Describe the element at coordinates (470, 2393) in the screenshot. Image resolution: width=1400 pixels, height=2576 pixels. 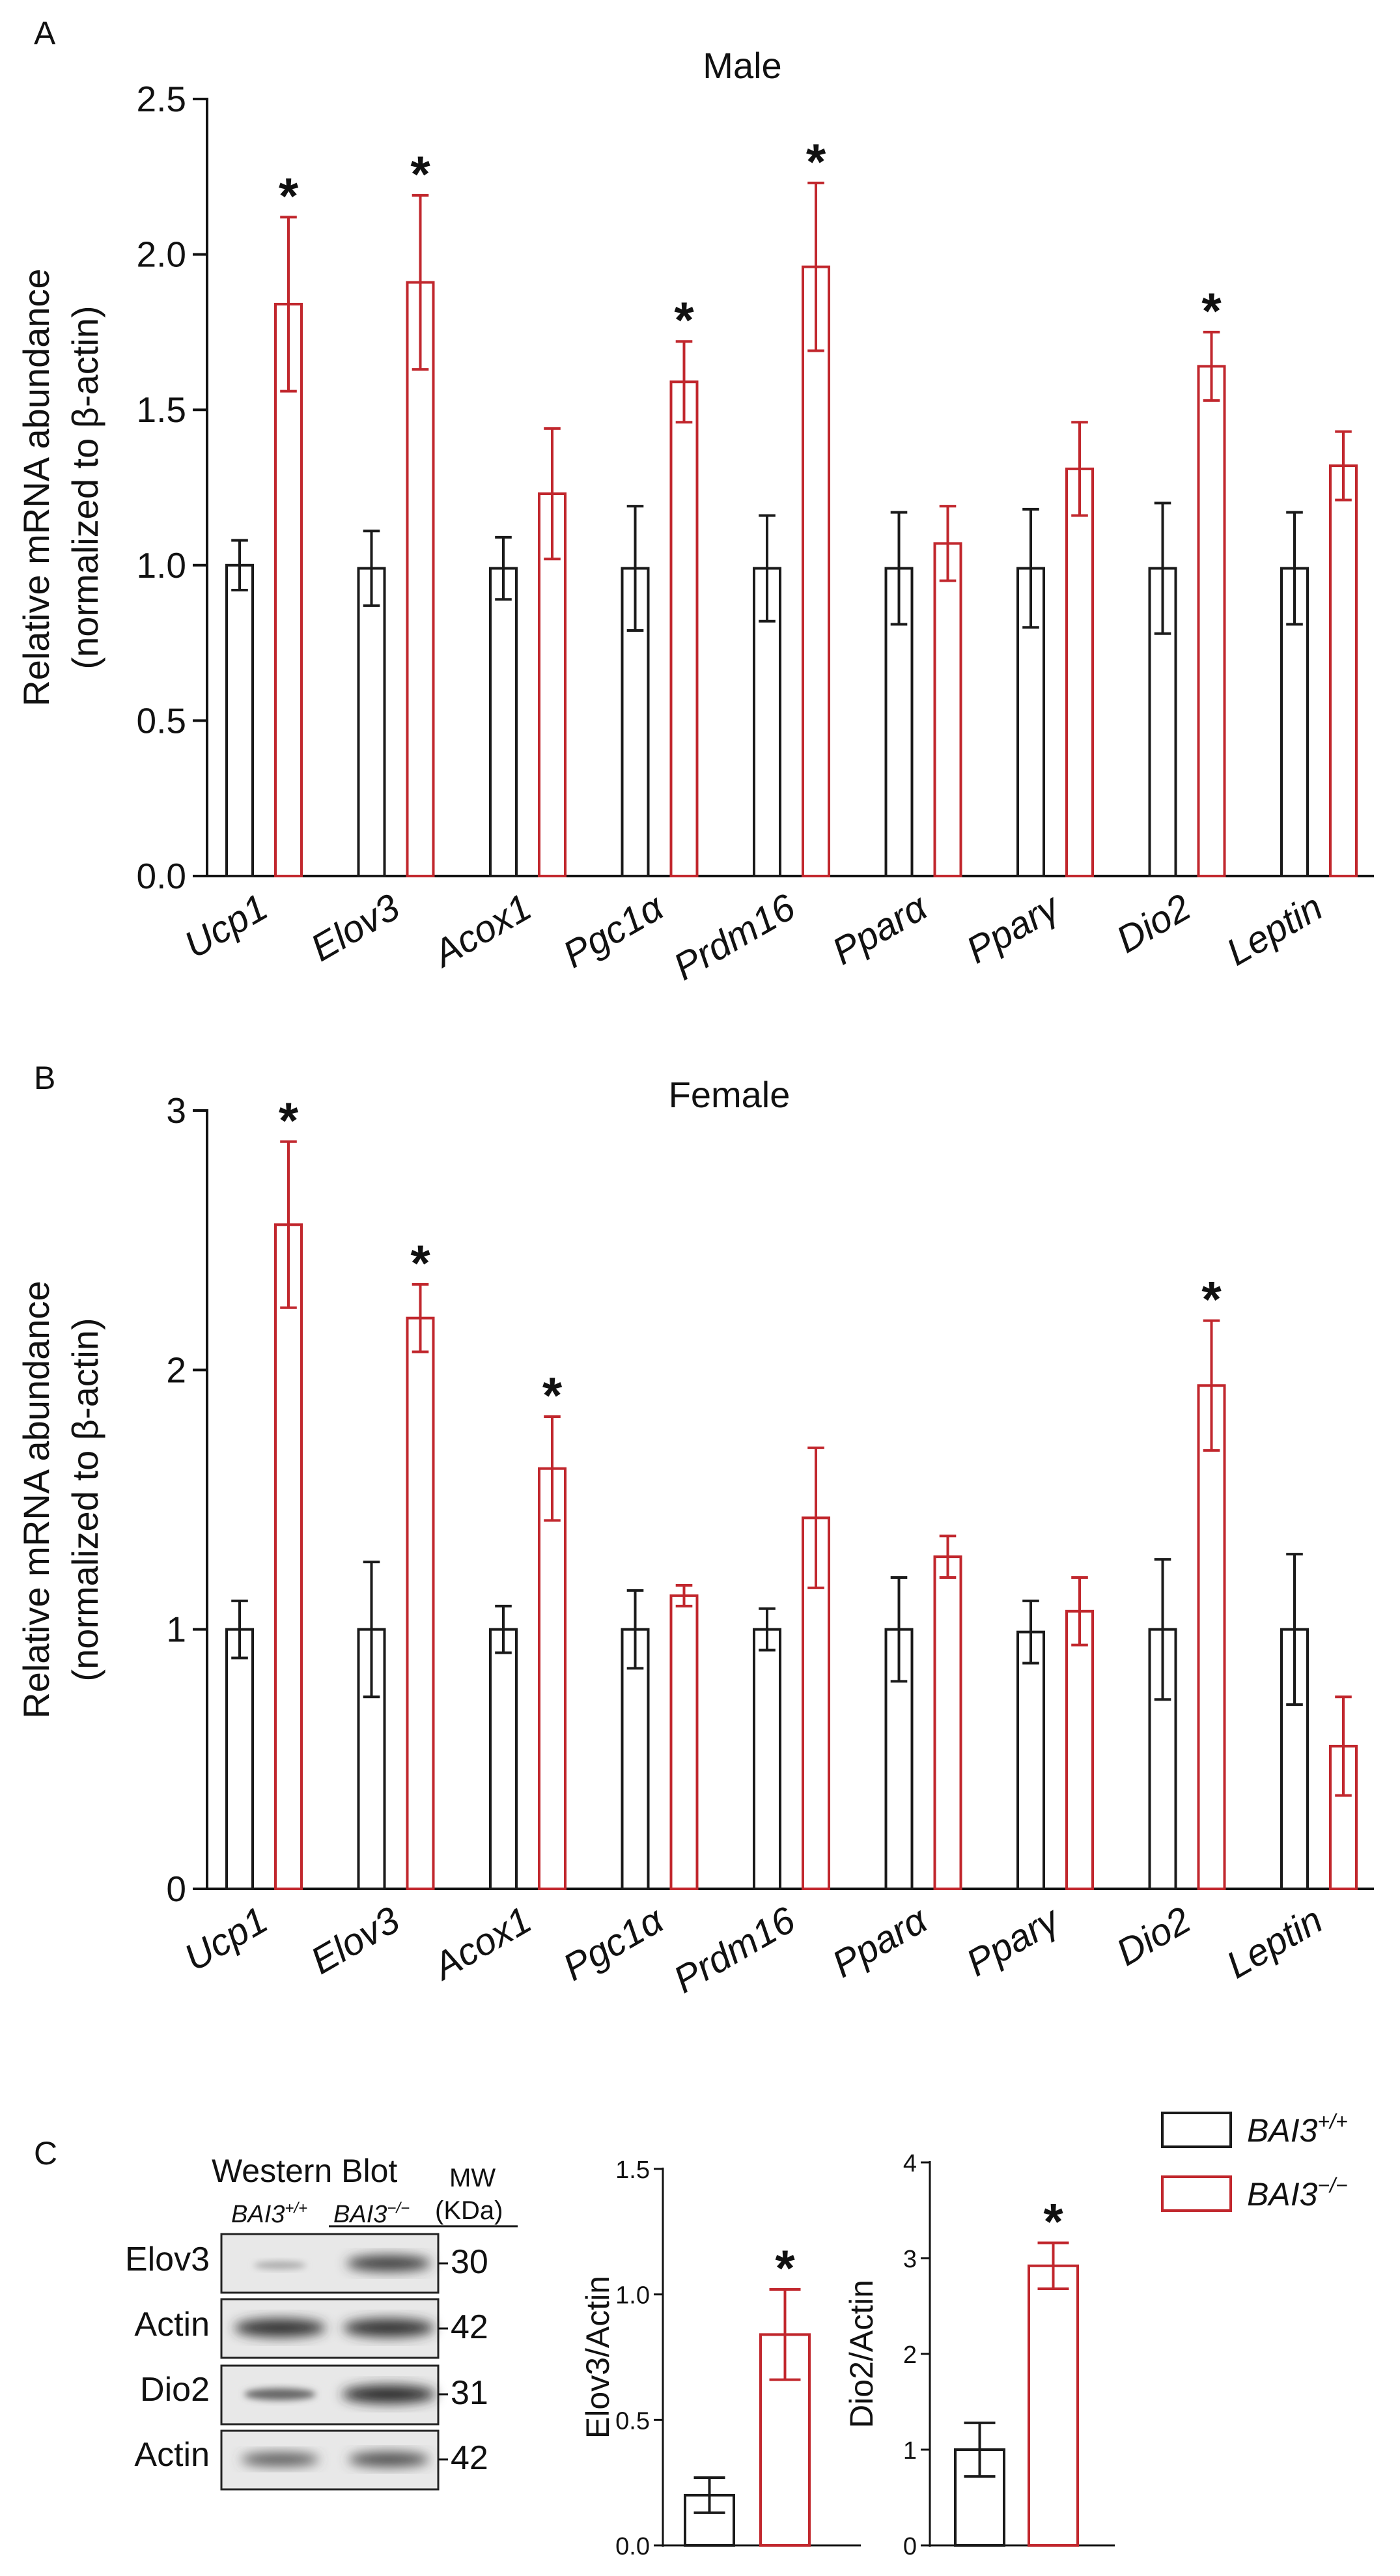
I see `mw-value-dio2: 31` at that location.